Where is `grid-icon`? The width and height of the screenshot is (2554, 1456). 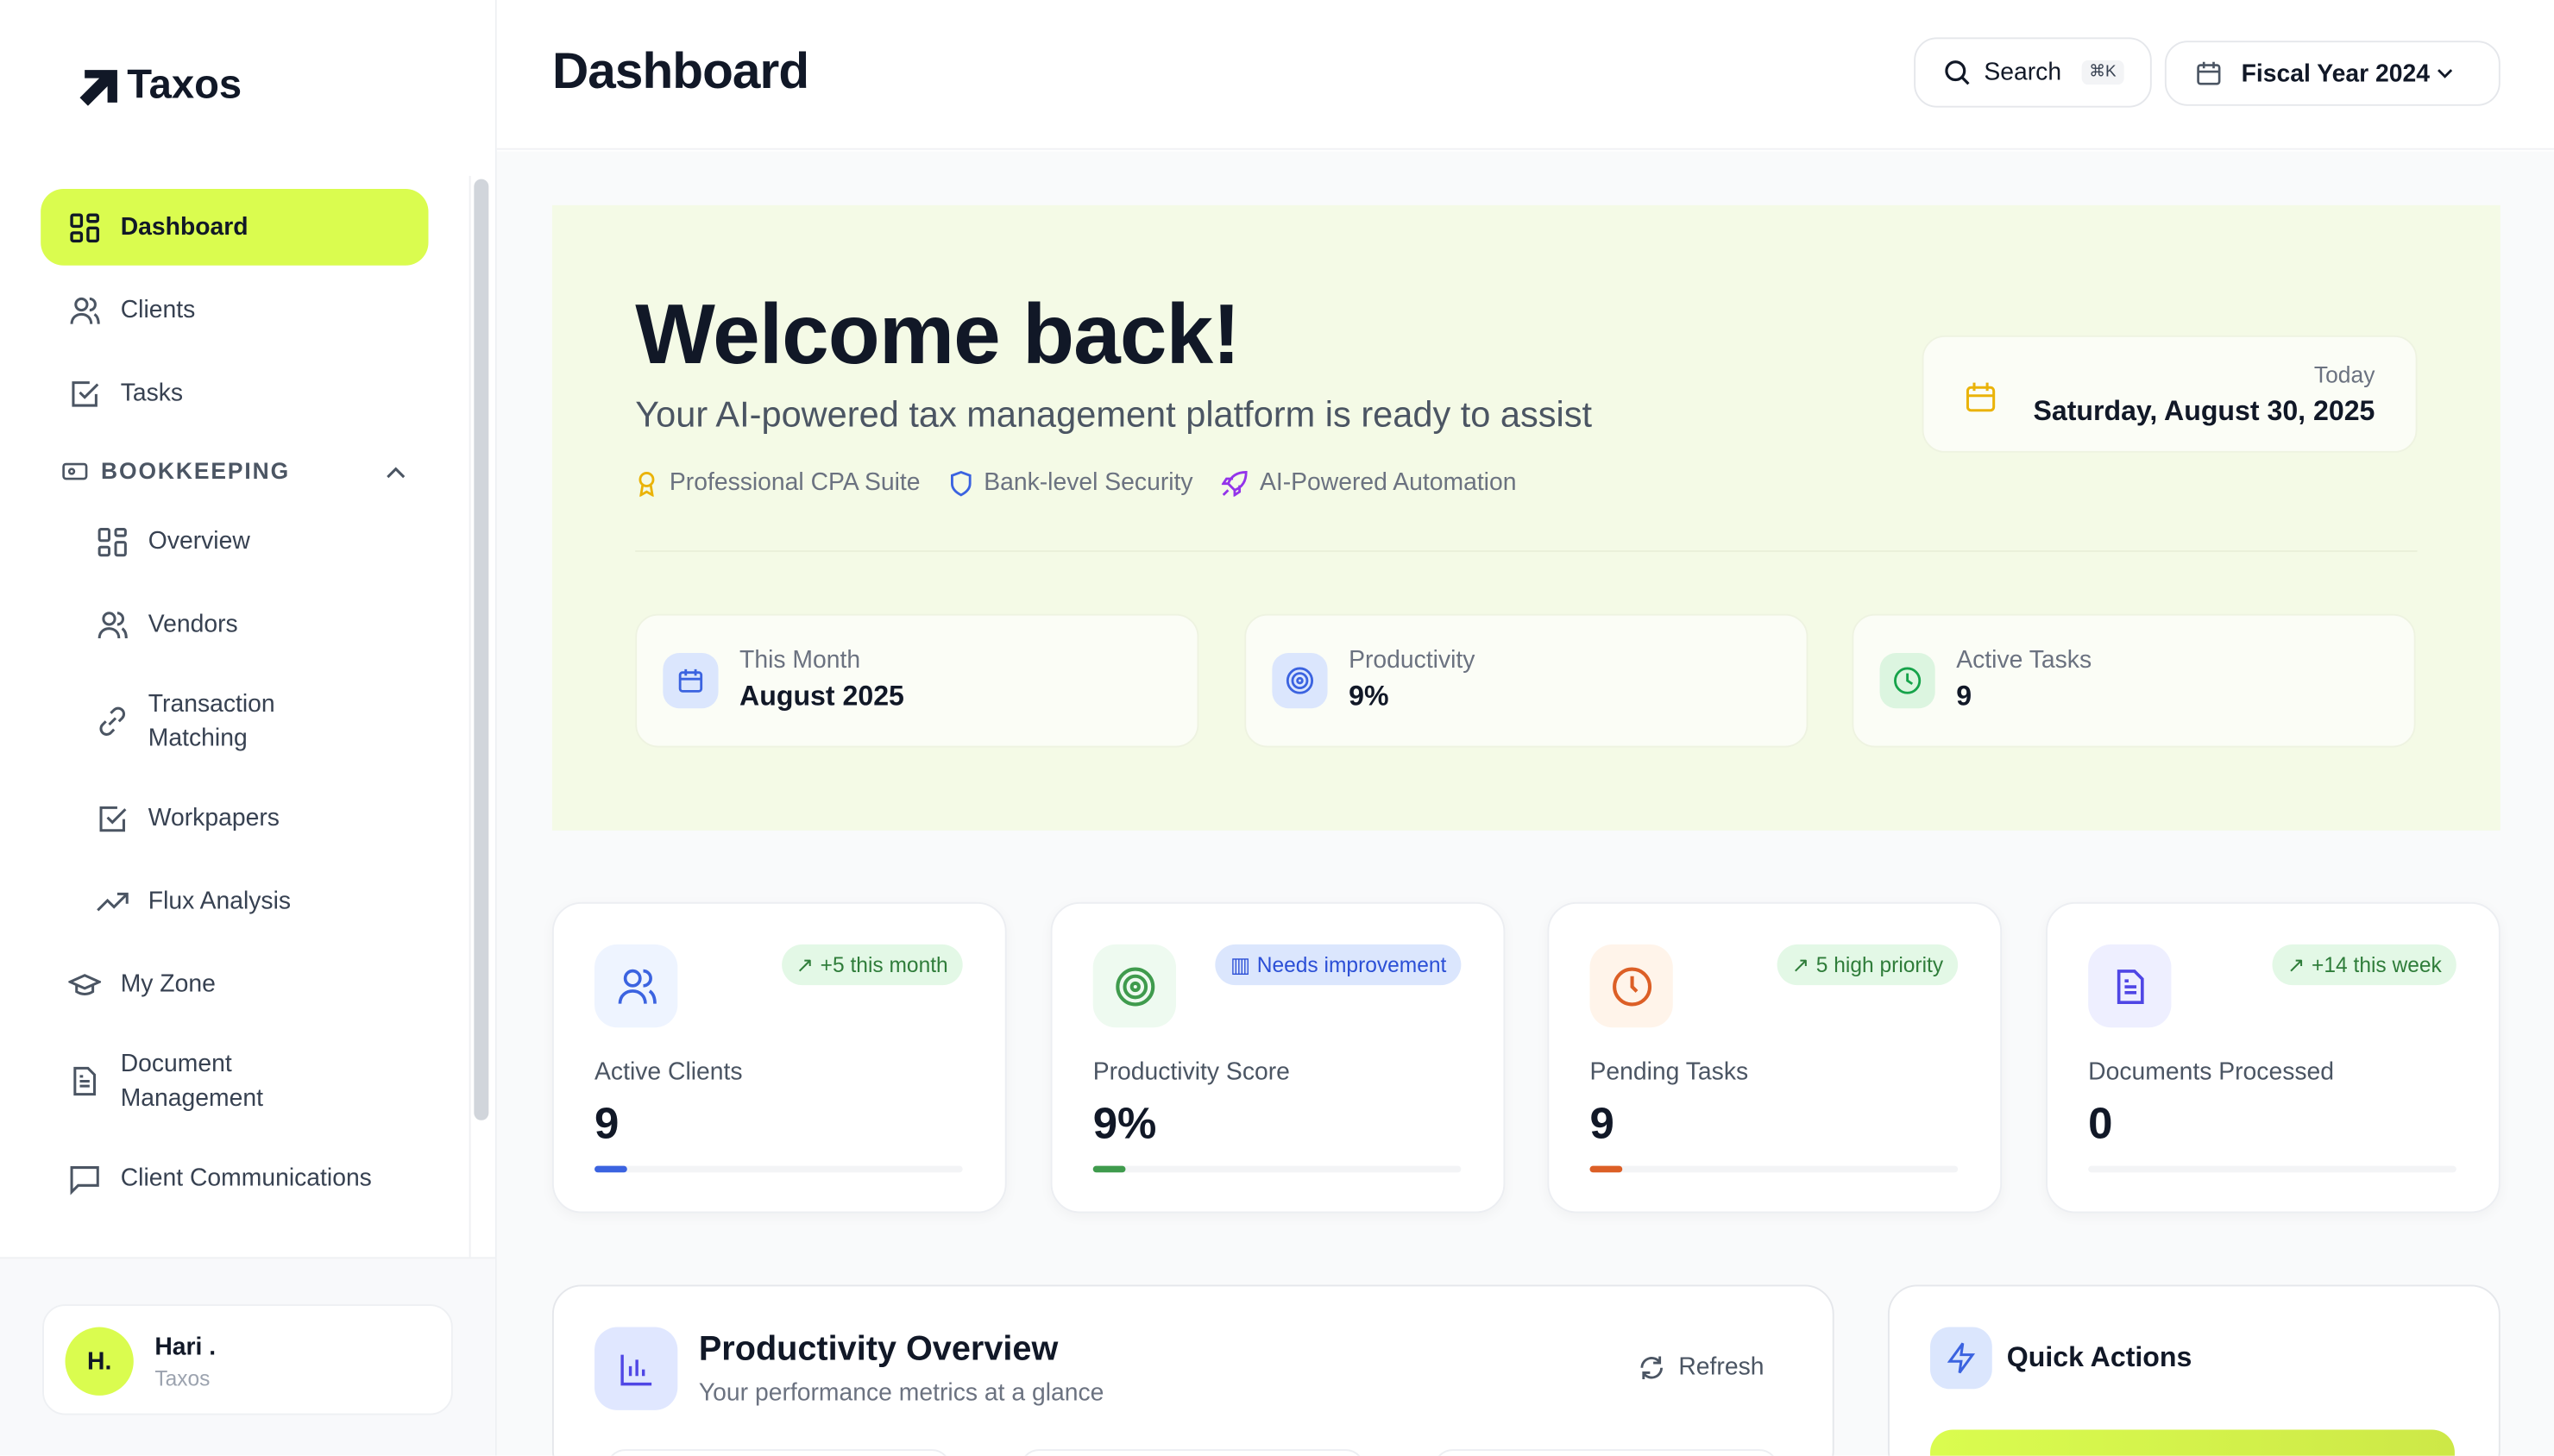 grid-icon is located at coordinates (112, 542).